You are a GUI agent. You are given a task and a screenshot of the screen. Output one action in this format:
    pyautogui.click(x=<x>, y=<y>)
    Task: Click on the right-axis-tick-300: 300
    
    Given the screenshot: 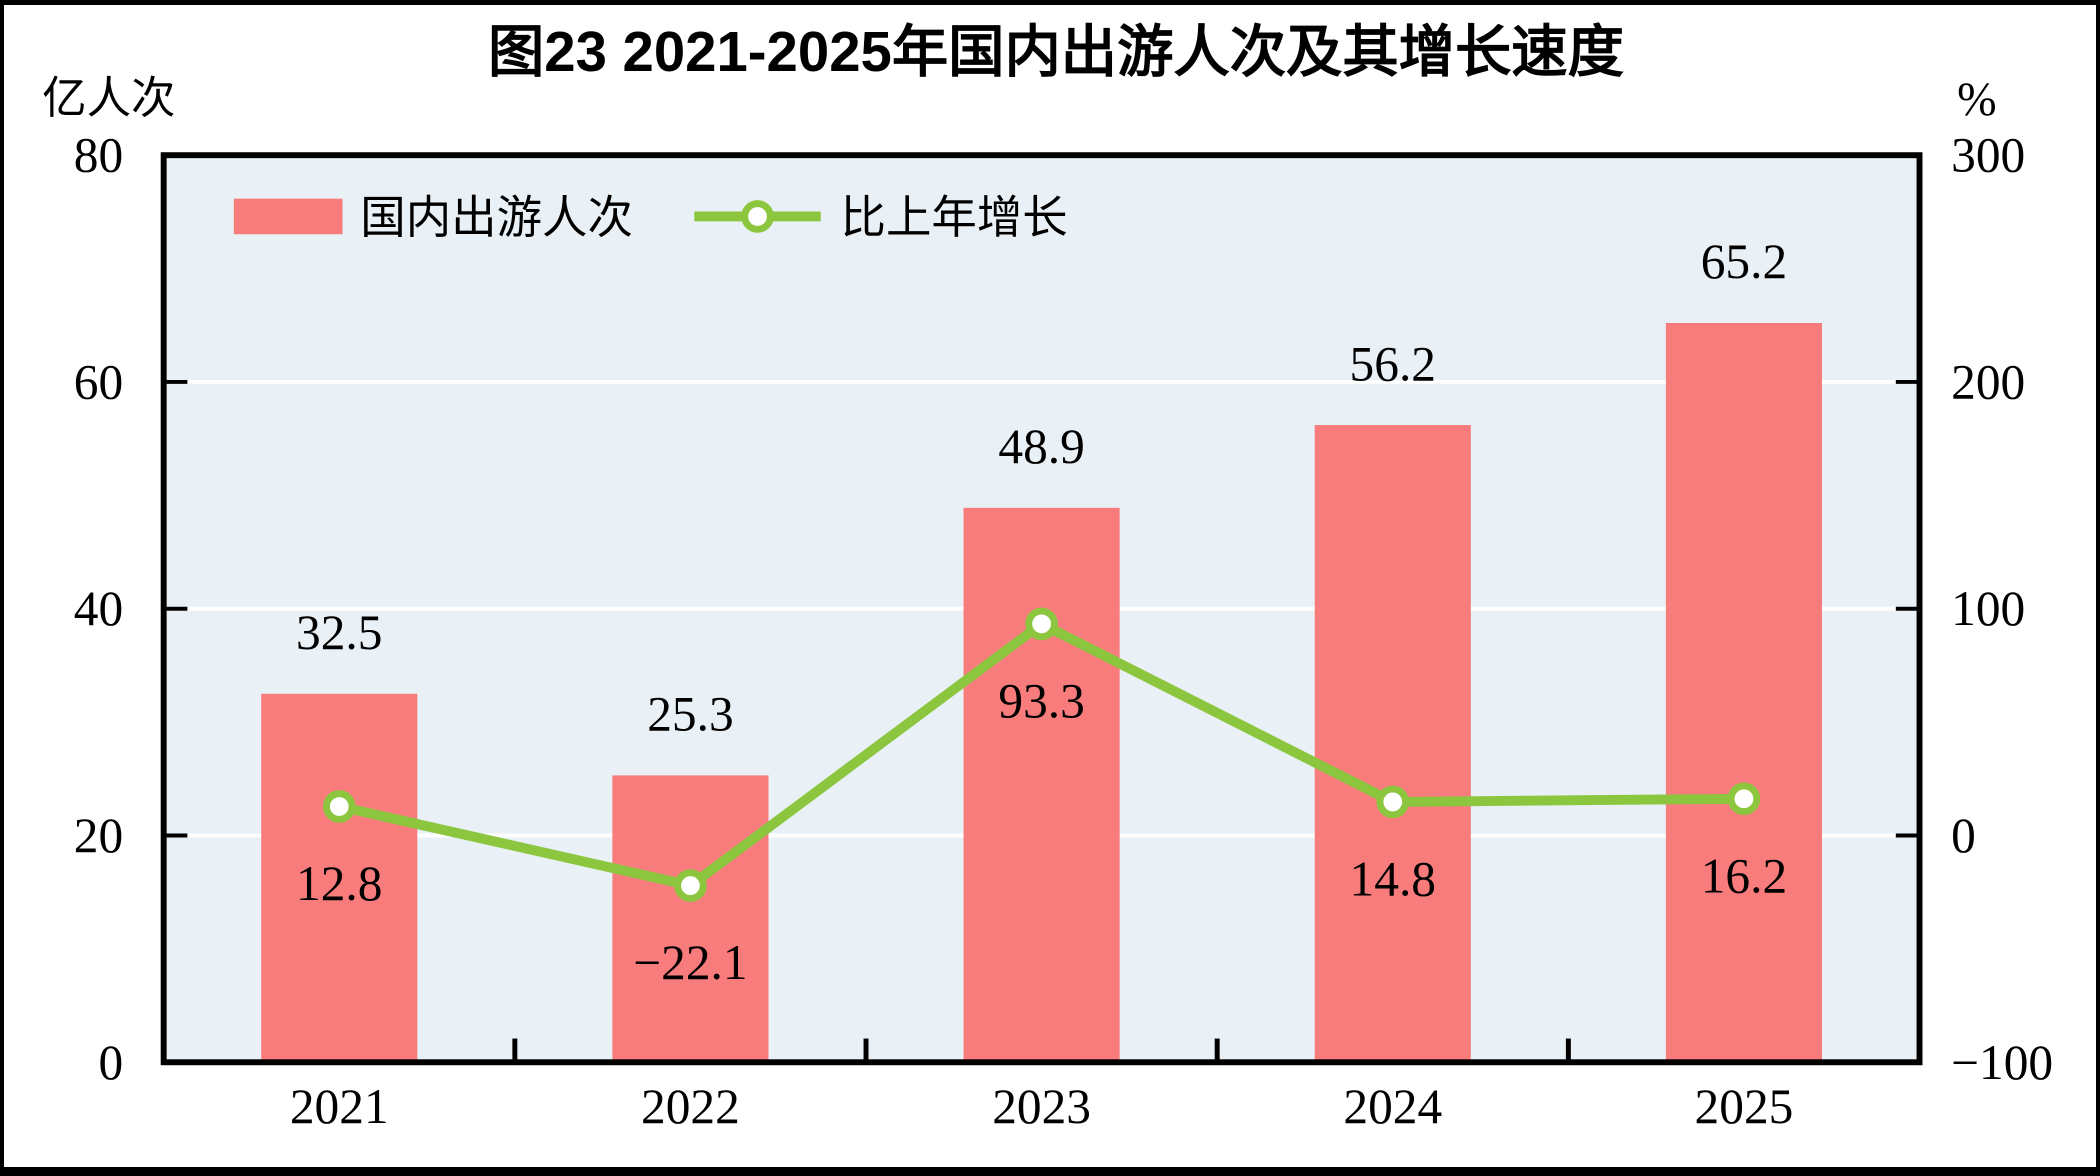 What is the action you would take?
    pyautogui.click(x=1988, y=155)
    